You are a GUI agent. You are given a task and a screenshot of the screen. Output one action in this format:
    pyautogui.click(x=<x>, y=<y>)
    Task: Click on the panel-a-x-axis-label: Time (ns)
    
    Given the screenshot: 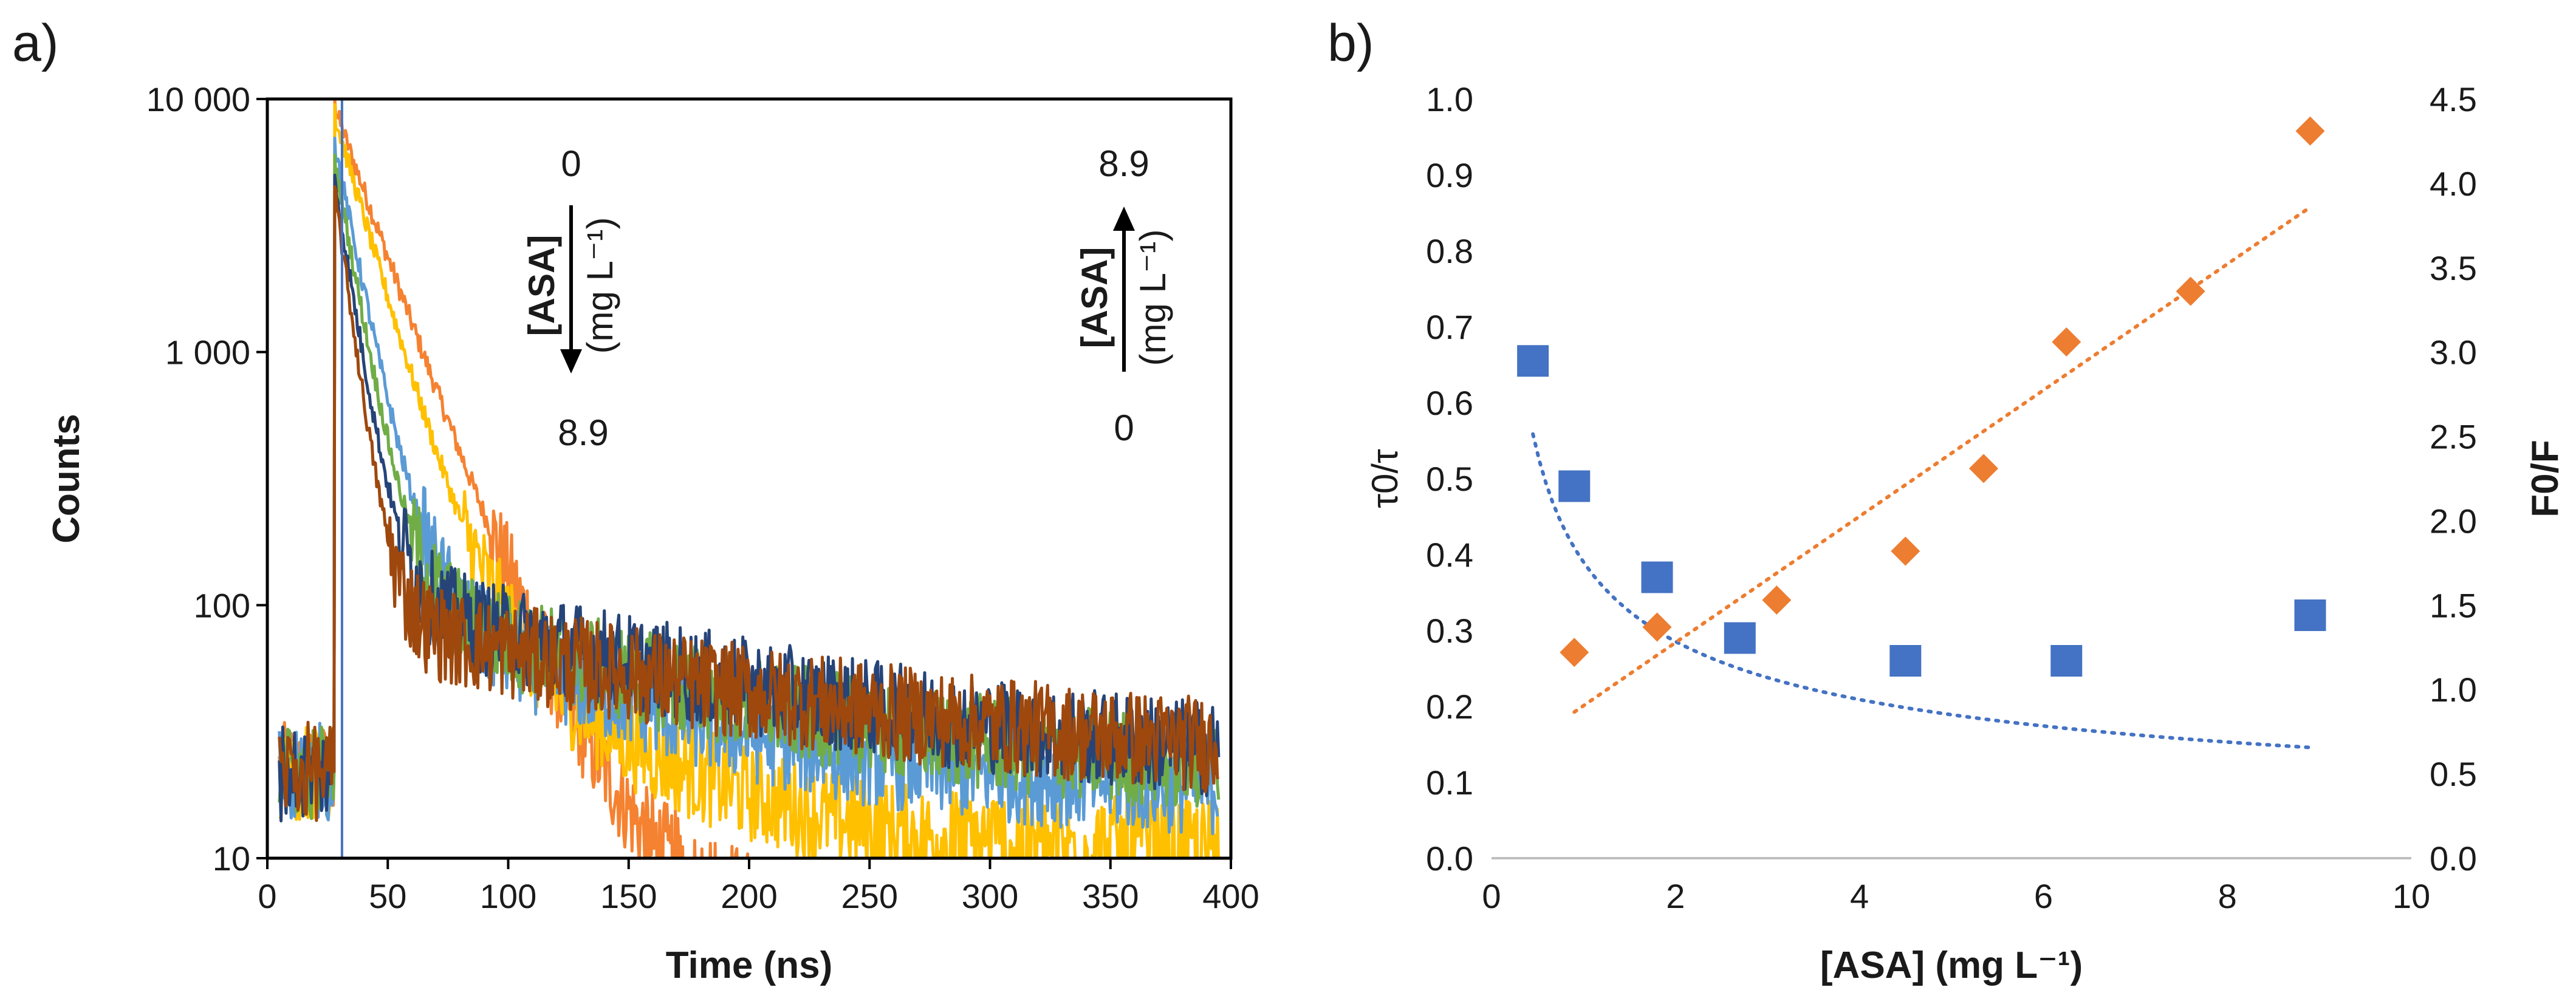 What is the action you would take?
    pyautogui.click(x=749, y=965)
    